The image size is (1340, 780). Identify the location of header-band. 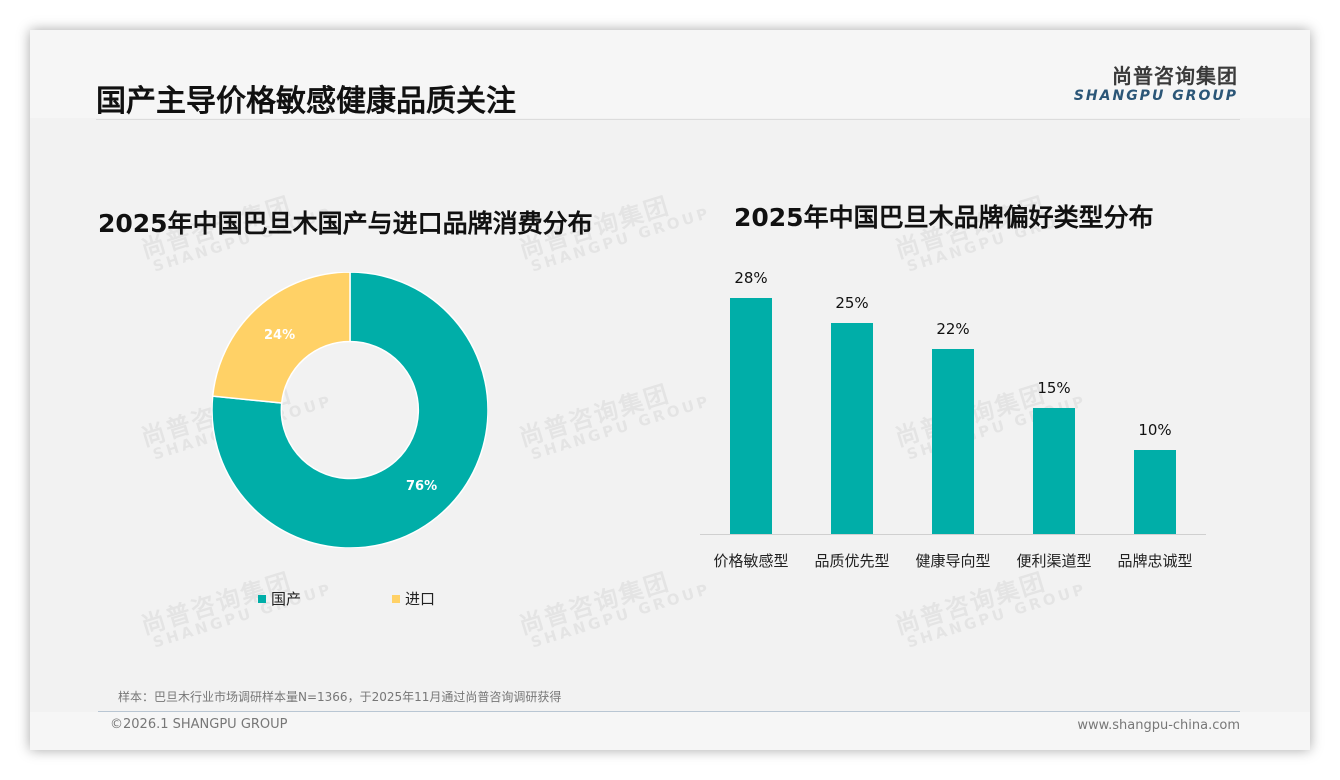
(670, 74).